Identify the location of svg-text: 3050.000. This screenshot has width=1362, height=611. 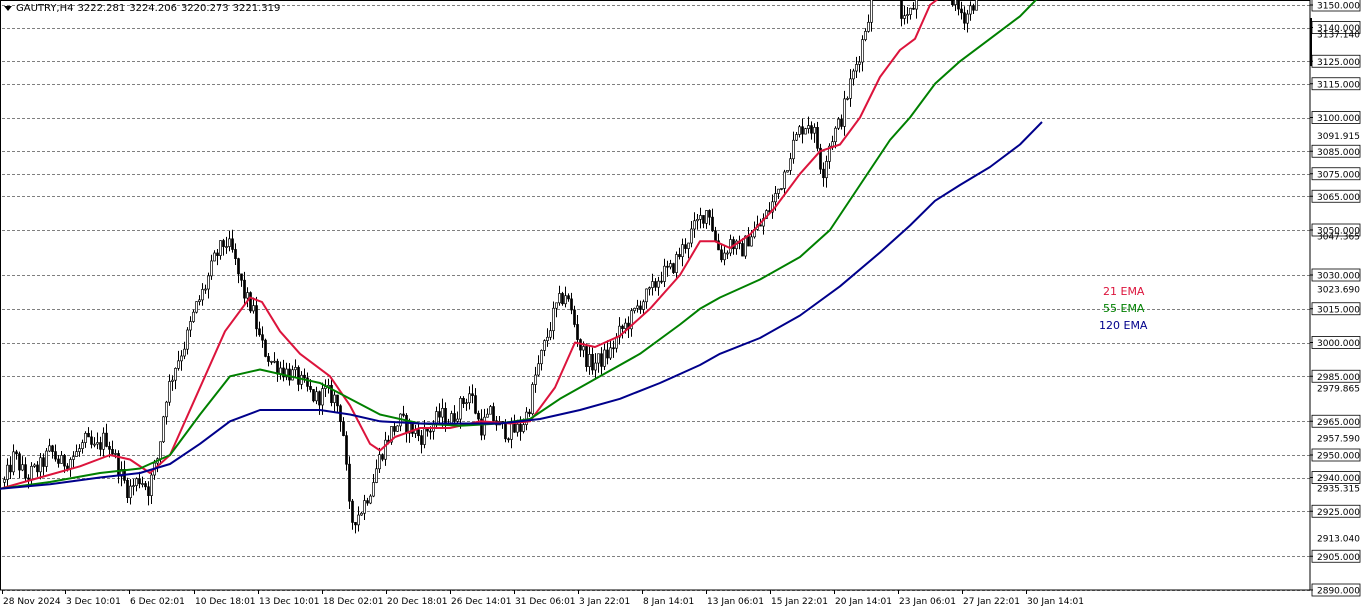
(1338, 232).